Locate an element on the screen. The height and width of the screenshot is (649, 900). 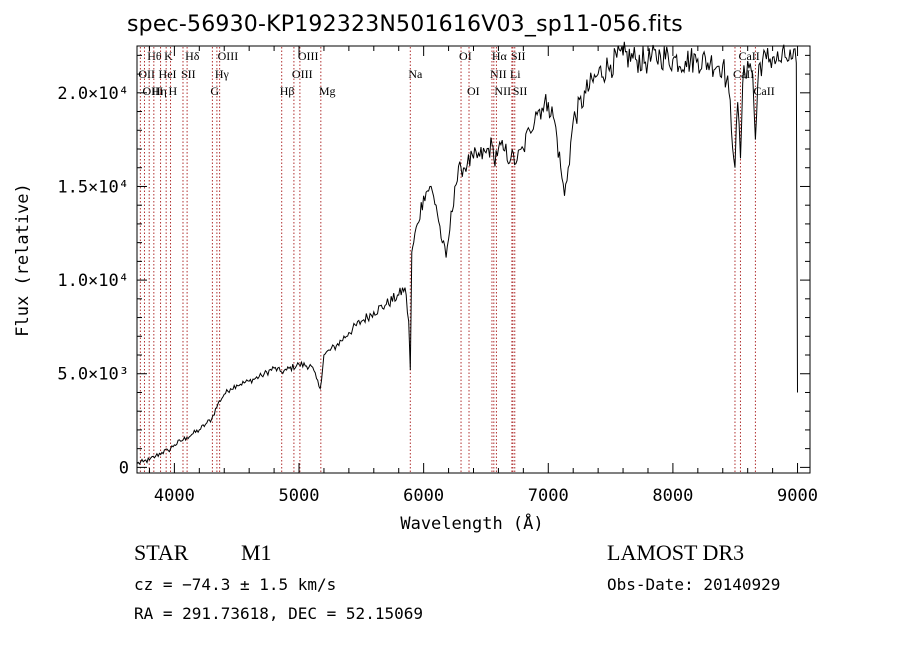
y-axis-label: Flux (relative) is located at coordinates (23, 260).